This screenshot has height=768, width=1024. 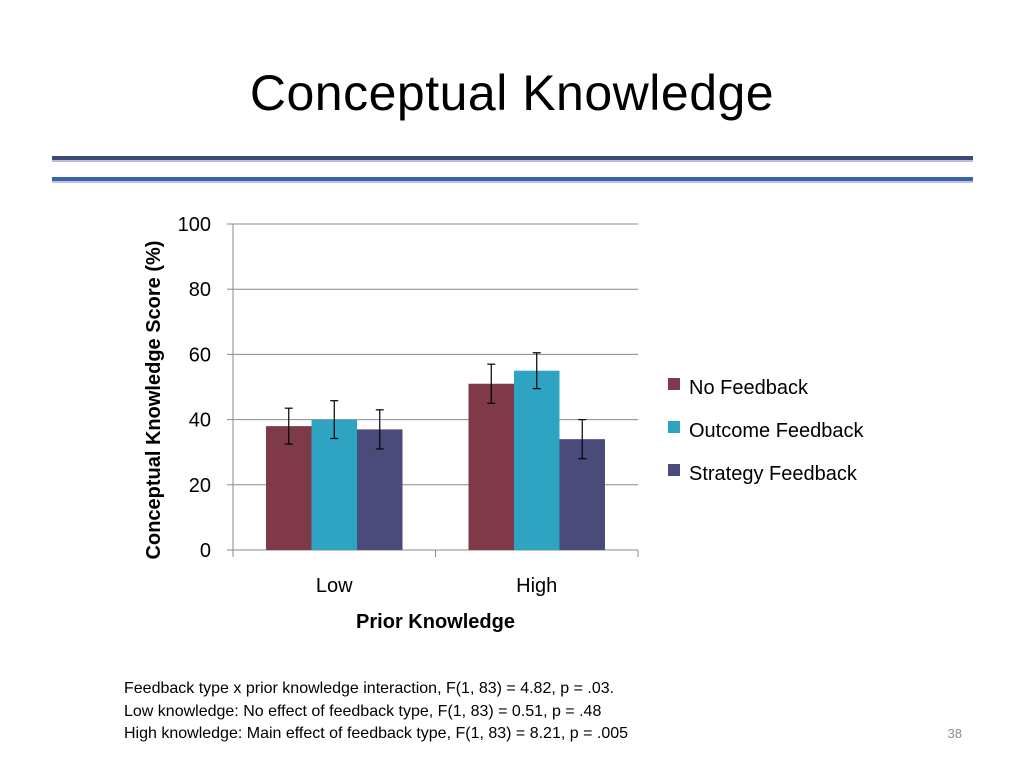 What do you see at coordinates (512, 93) in the screenshot?
I see `slide-title: Conceptual Knowledge` at bounding box center [512, 93].